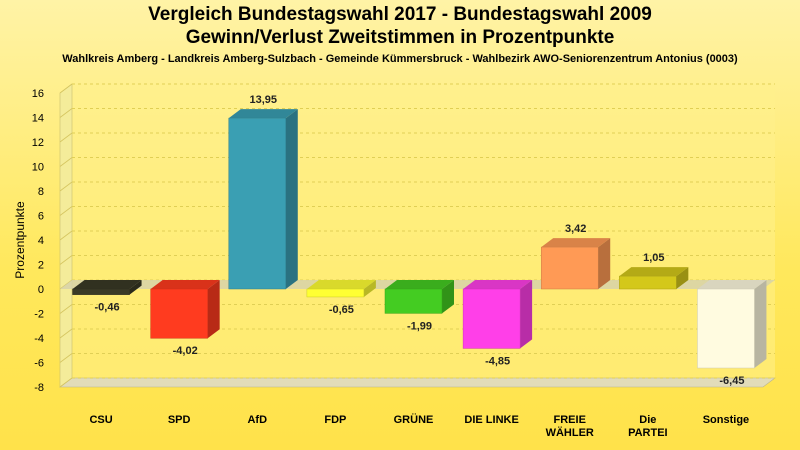 The height and width of the screenshot is (450, 800). Describe the element at coordinates (497, 361) in the screenshot. I see `data-label: -4,85` at that location.